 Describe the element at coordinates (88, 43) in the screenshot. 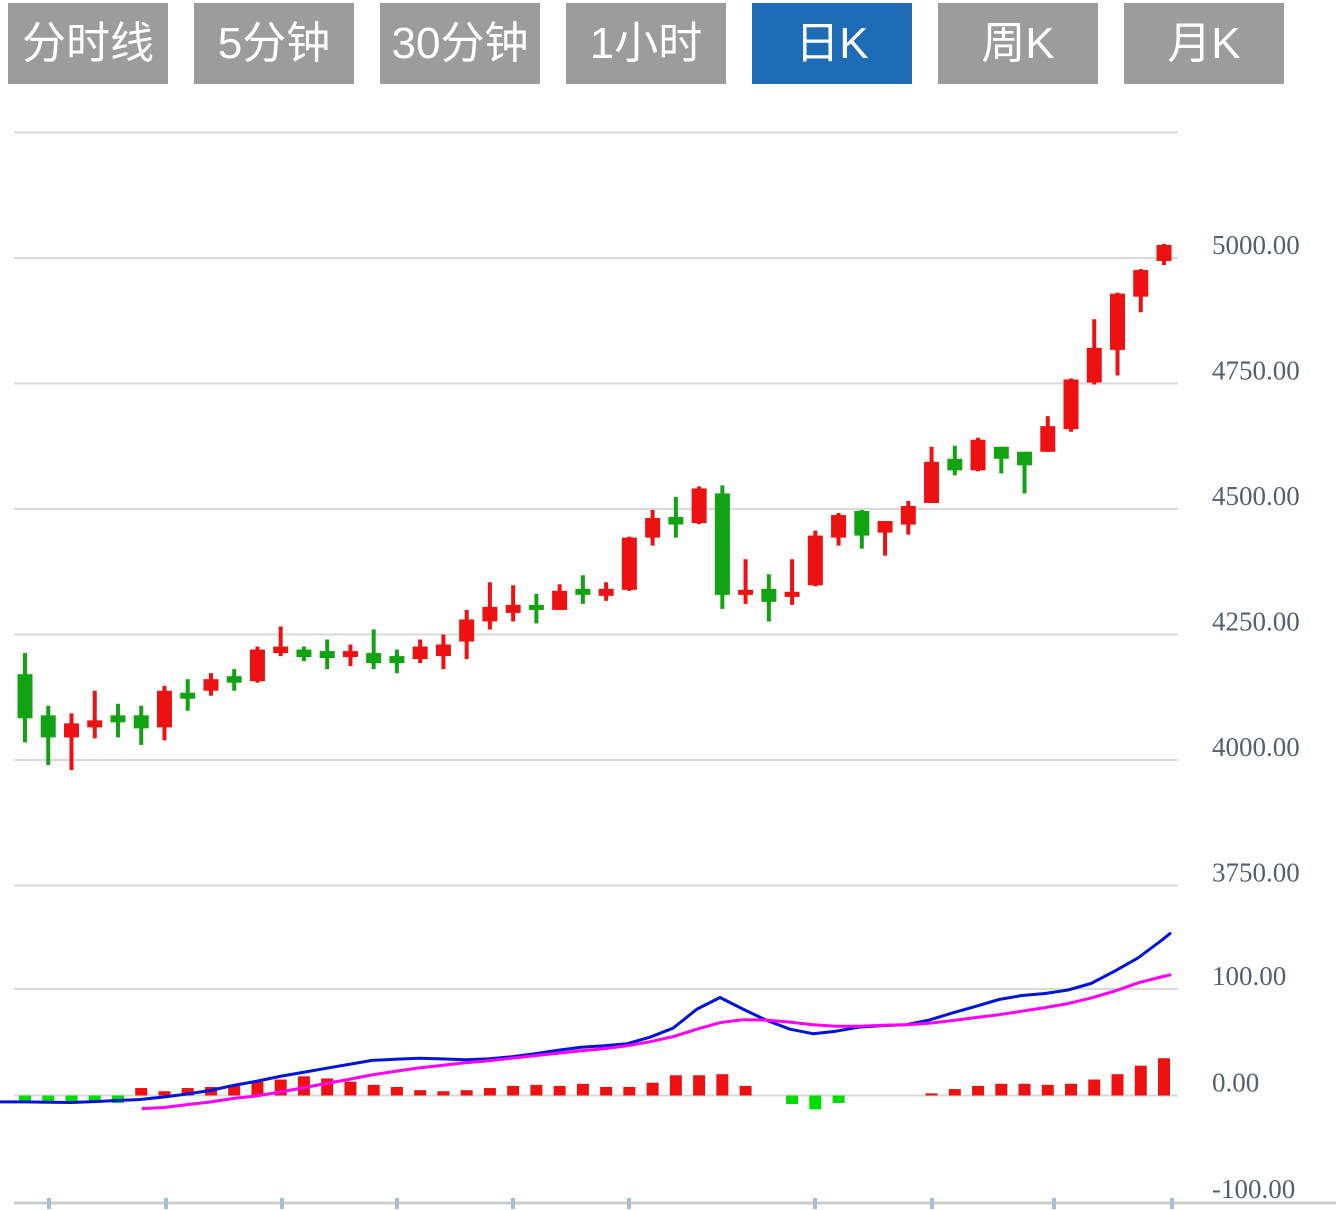

I see `tab-timeline: 分时线` at that location.